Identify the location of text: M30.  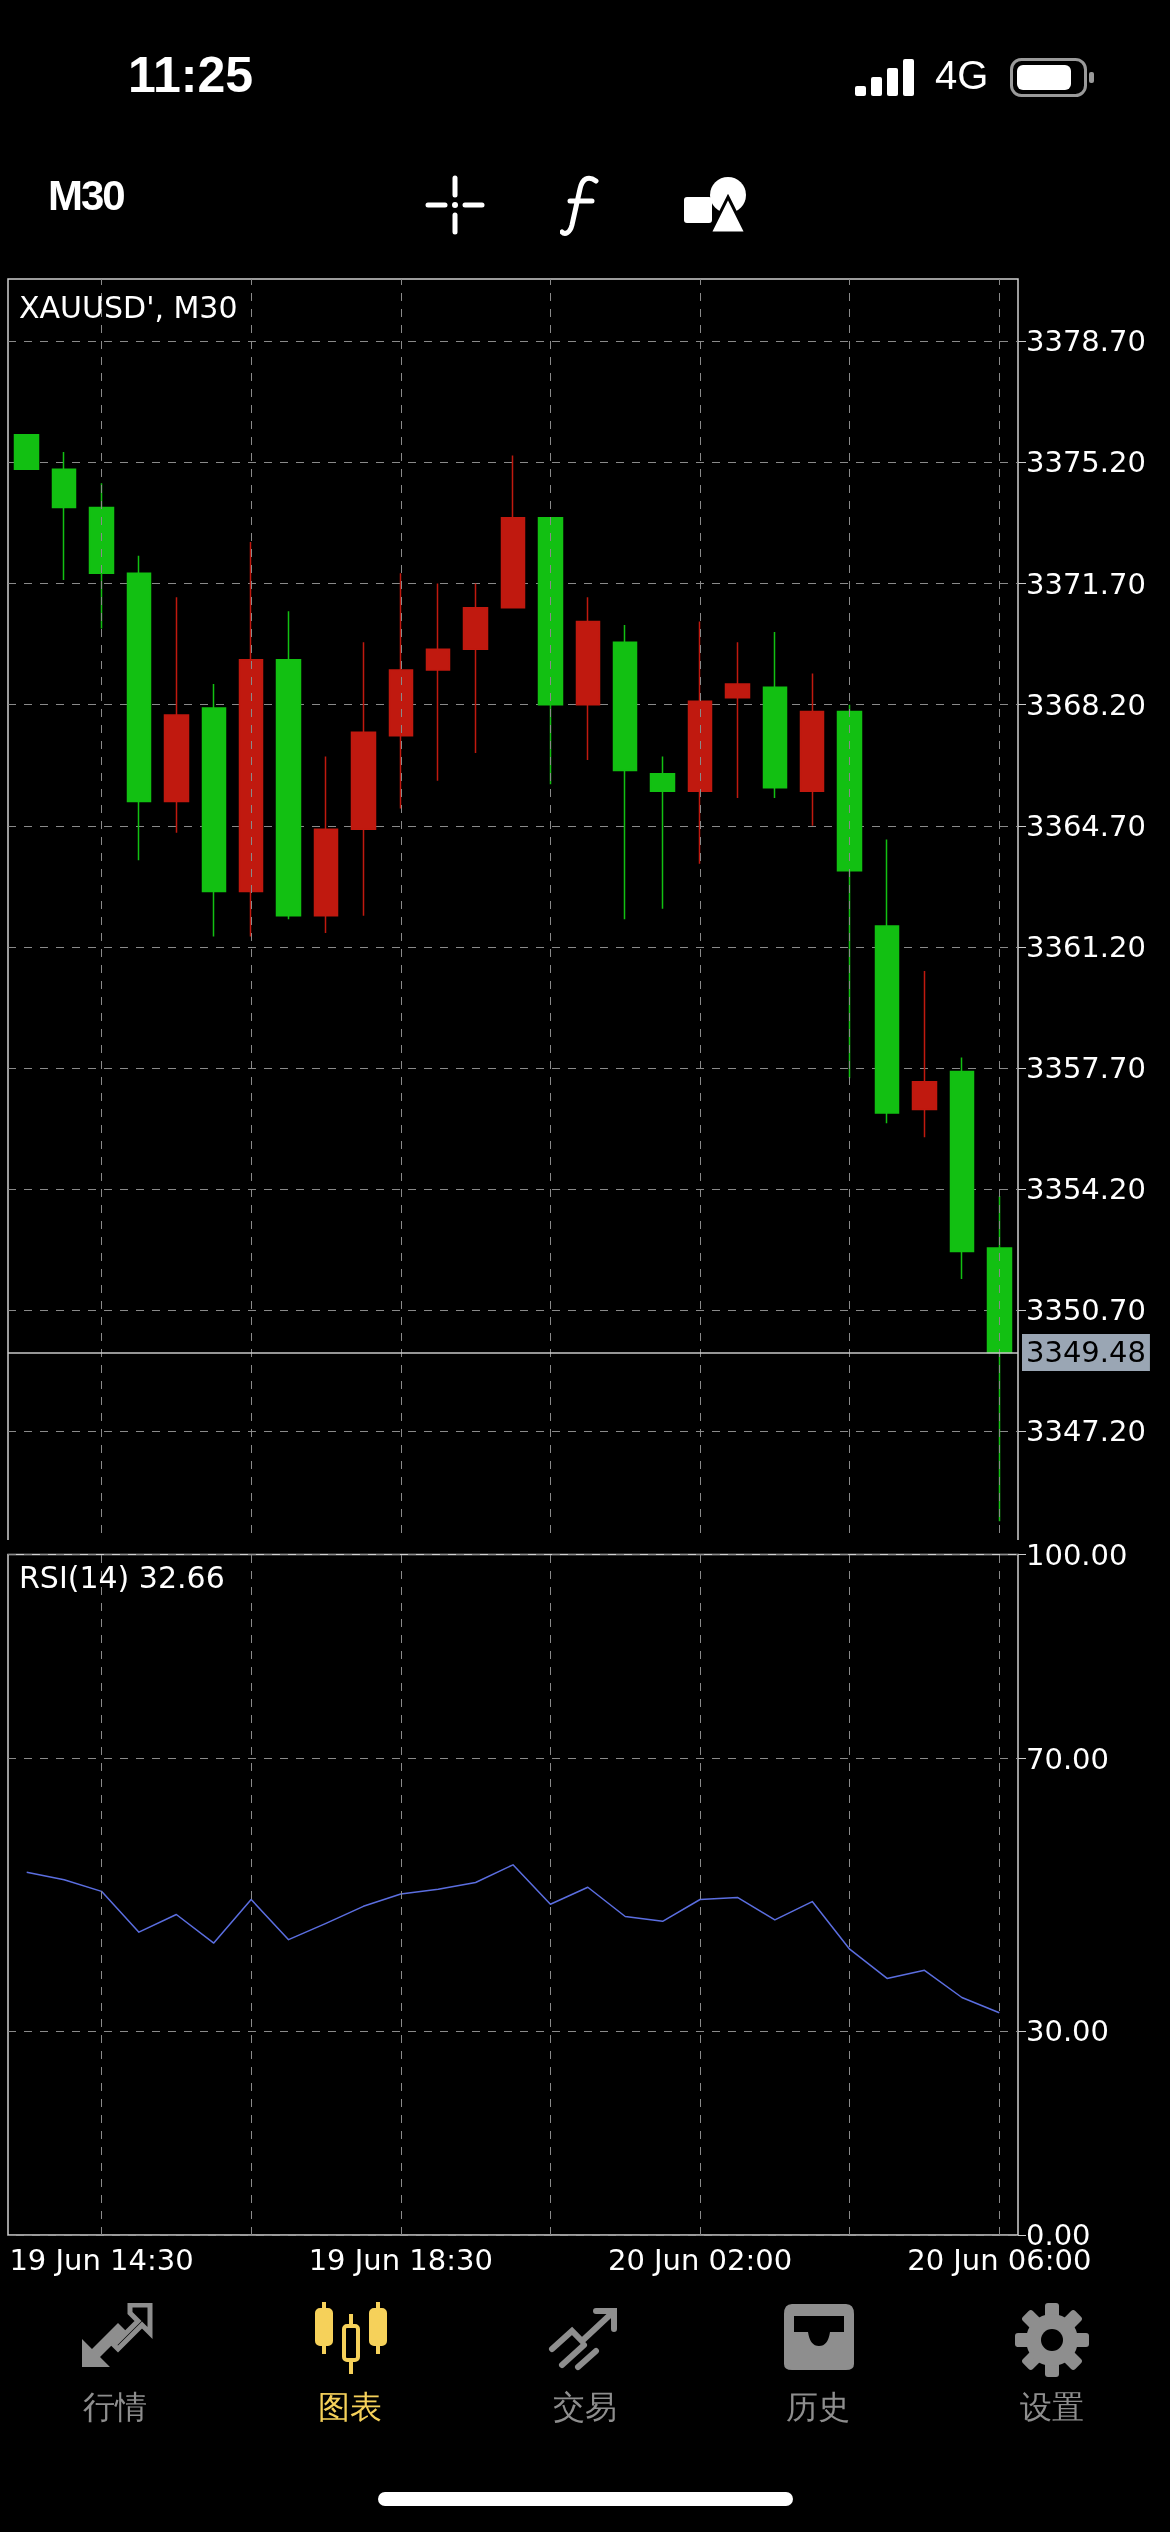
(86, 196).